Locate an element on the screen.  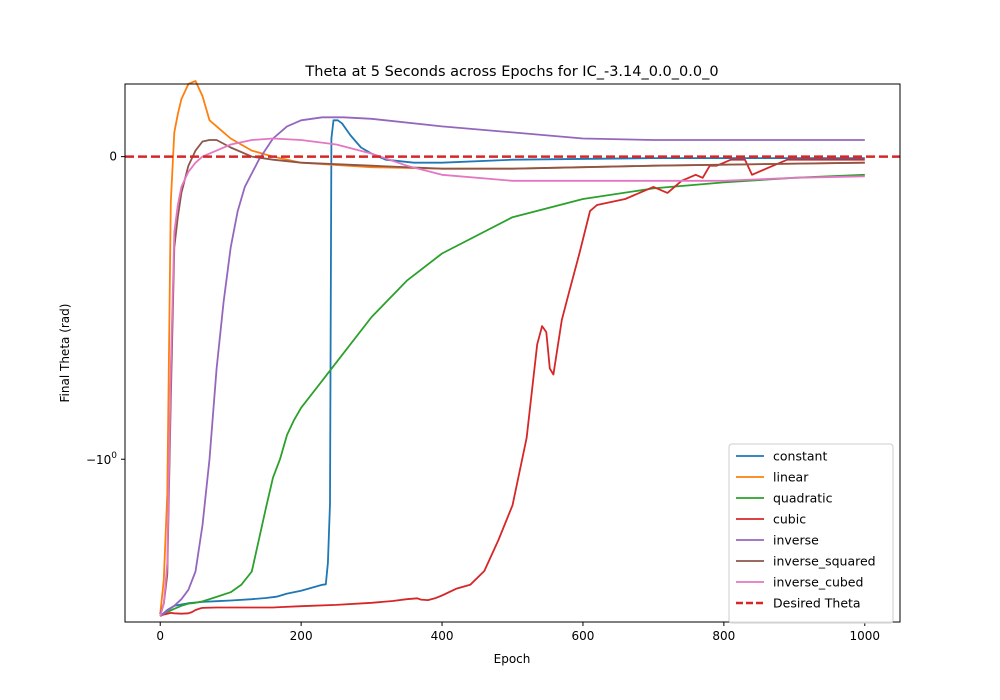
y-axis-ticks: 0 −100 is located at coordinates (105, 308).